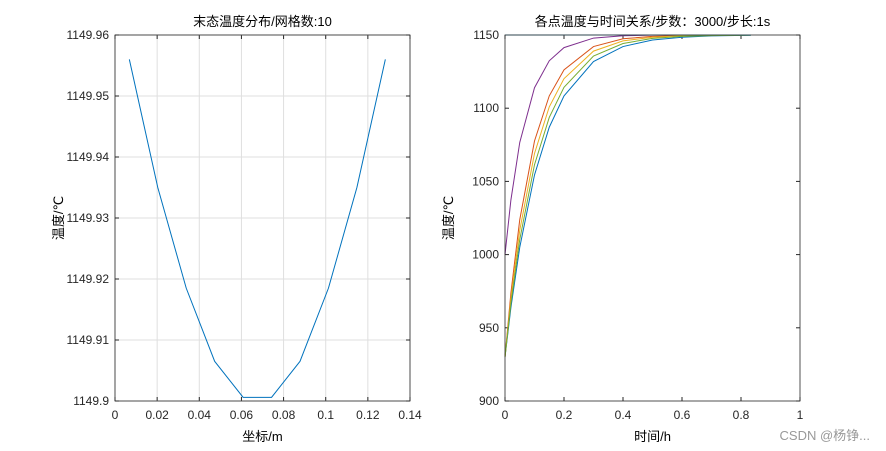  Describe the element at coordinates (262, 436) in the screenshot. I see `x-axis-label: 坐标/m` at that location.